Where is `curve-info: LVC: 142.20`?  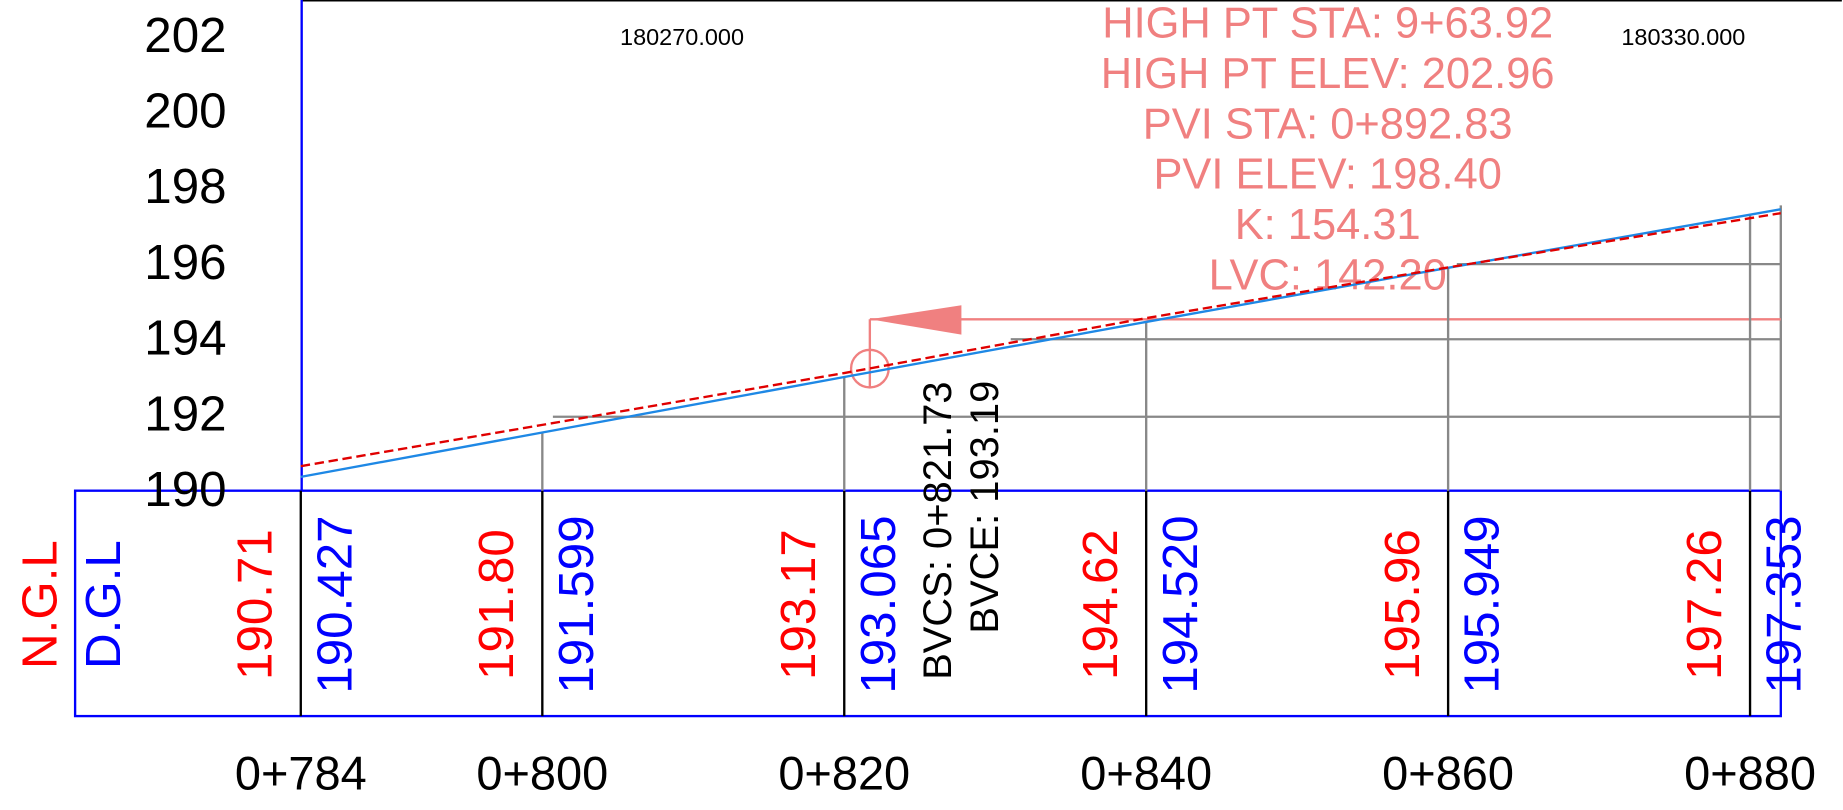
curve-info: LVC: 142.20 is located at coordinates (1328, 276).